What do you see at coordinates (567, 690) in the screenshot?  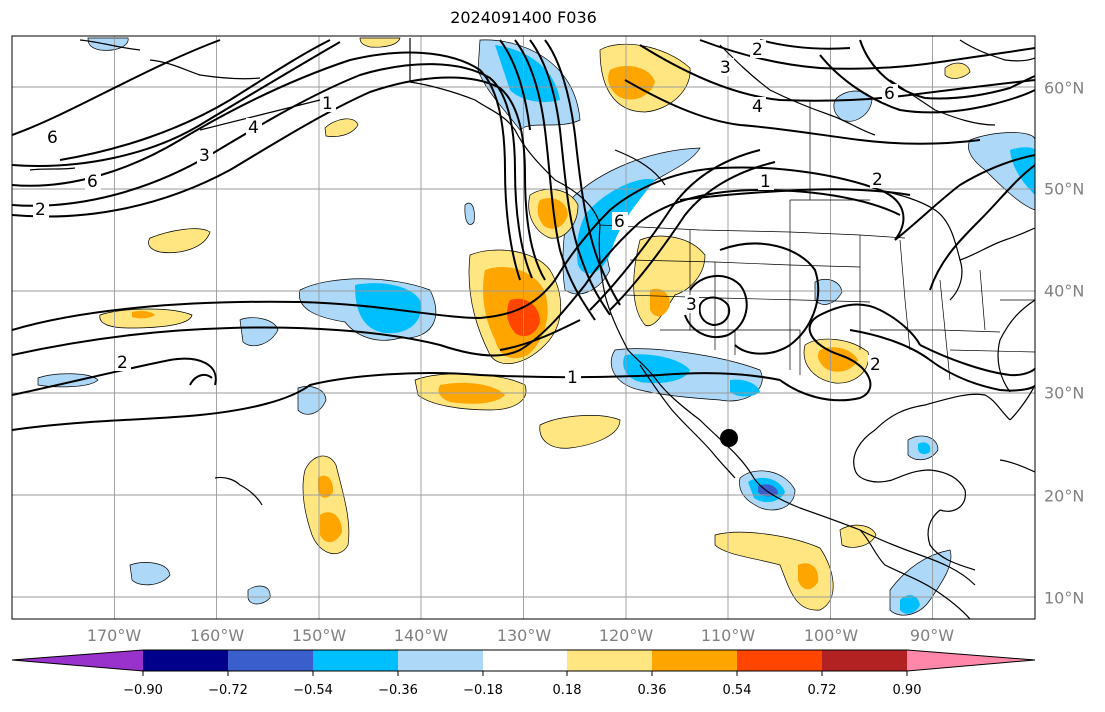 I see `colorbar-tick-label: 0.18` at bounding box center [567, 690].